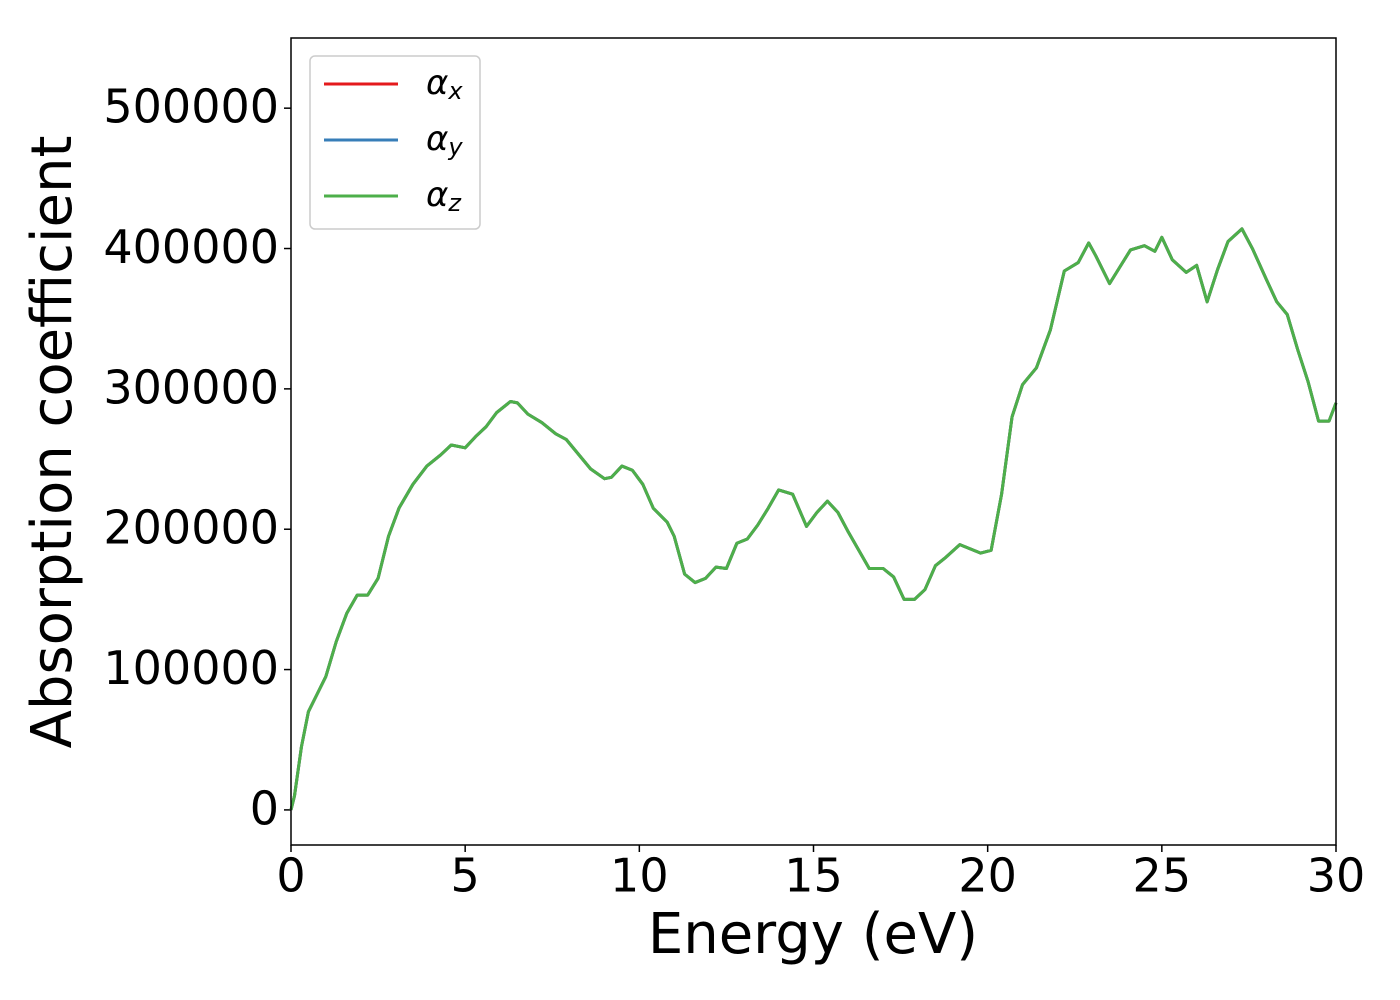 The width and height of the screenshot is (1400, 1000). What do you see at coordinates (191, 107) in the screenshot?
I see `y-tick-label: 500000` at bounding box center [191, 107].